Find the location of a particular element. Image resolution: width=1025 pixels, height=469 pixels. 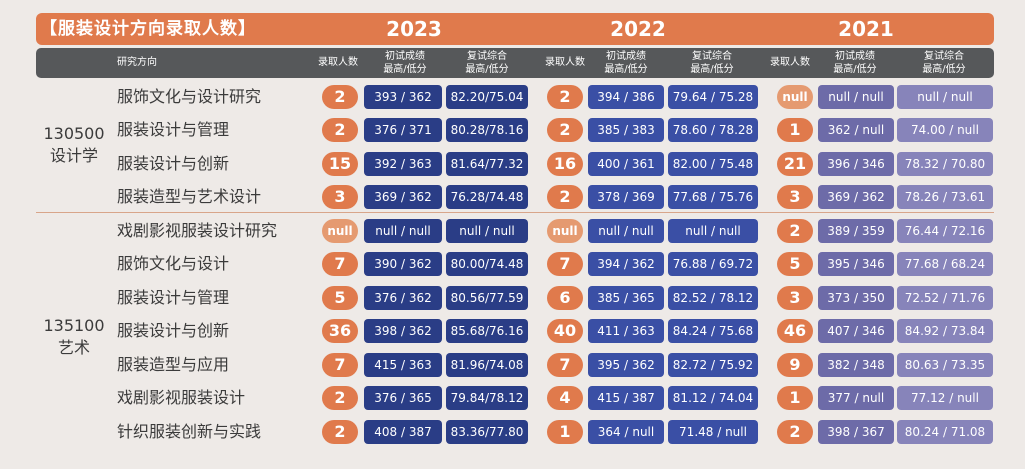

admit-count-2023: 7 is located at coordinates (340, 365).